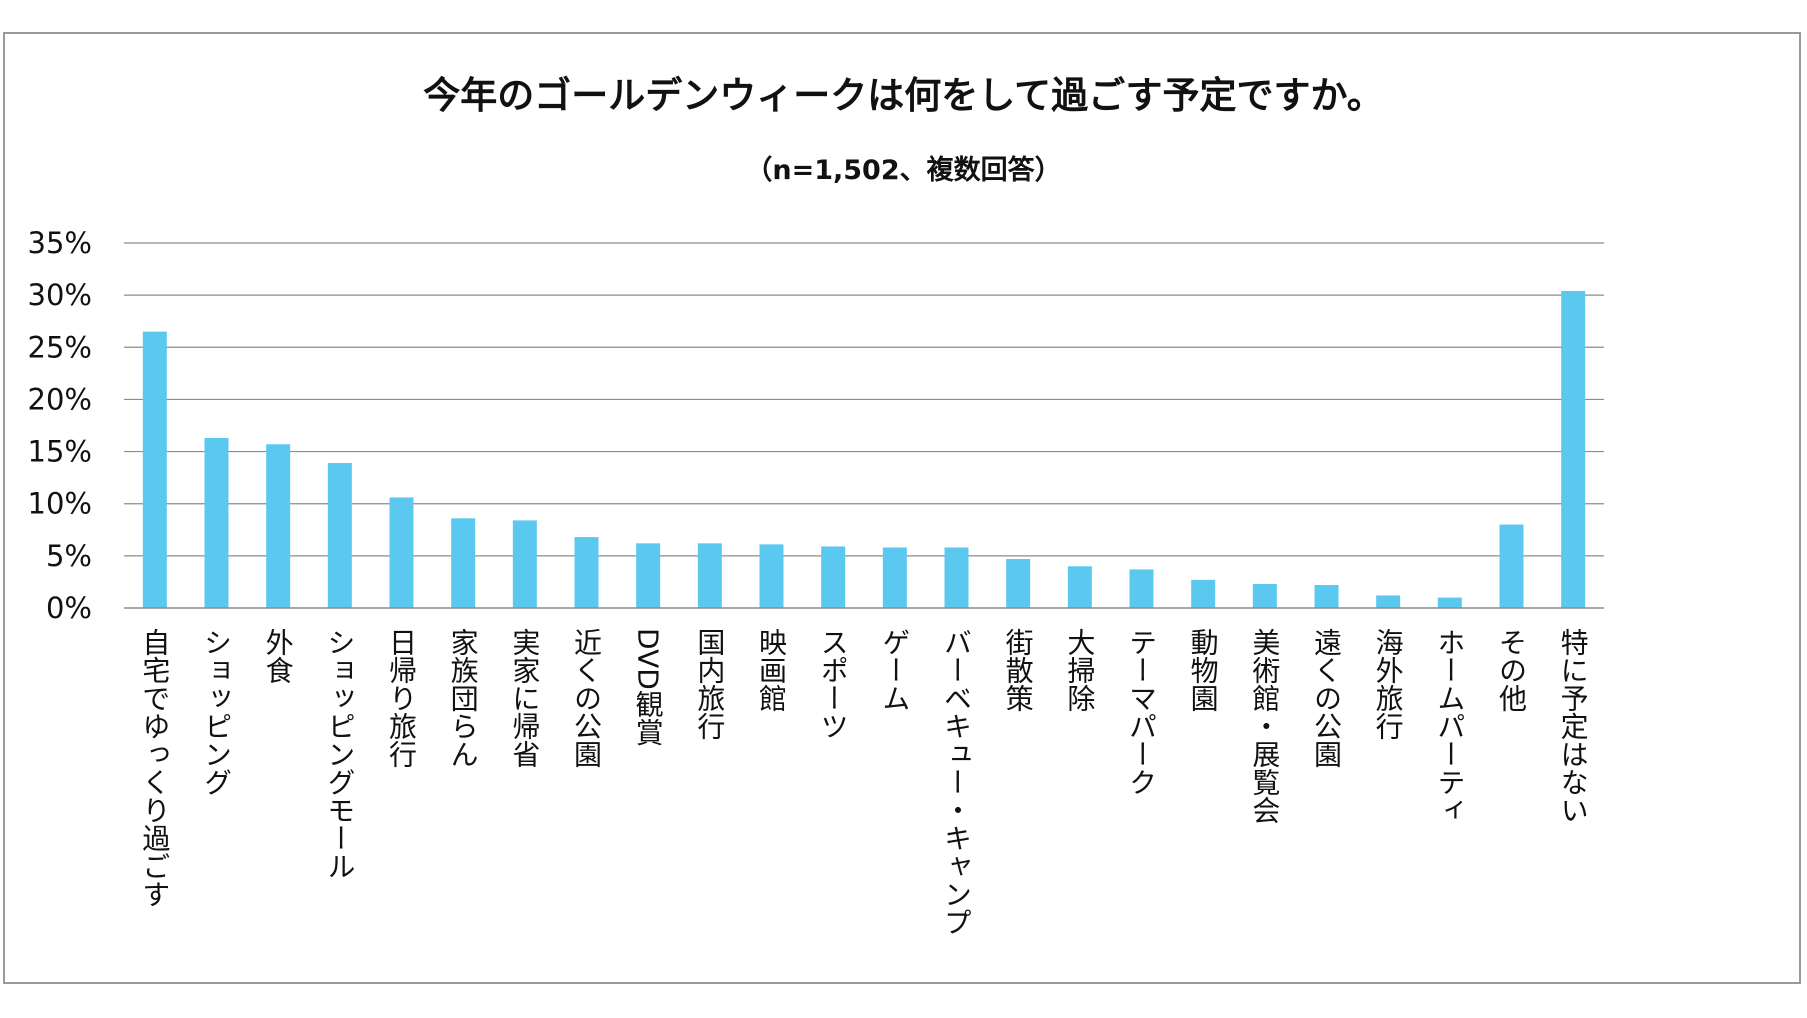 The width and height of the screenshot is (1807, 1018). Describe the element at coordinates (1141, 712) in the screenshot. I see `x-category-label: テーマパーク` at that location.